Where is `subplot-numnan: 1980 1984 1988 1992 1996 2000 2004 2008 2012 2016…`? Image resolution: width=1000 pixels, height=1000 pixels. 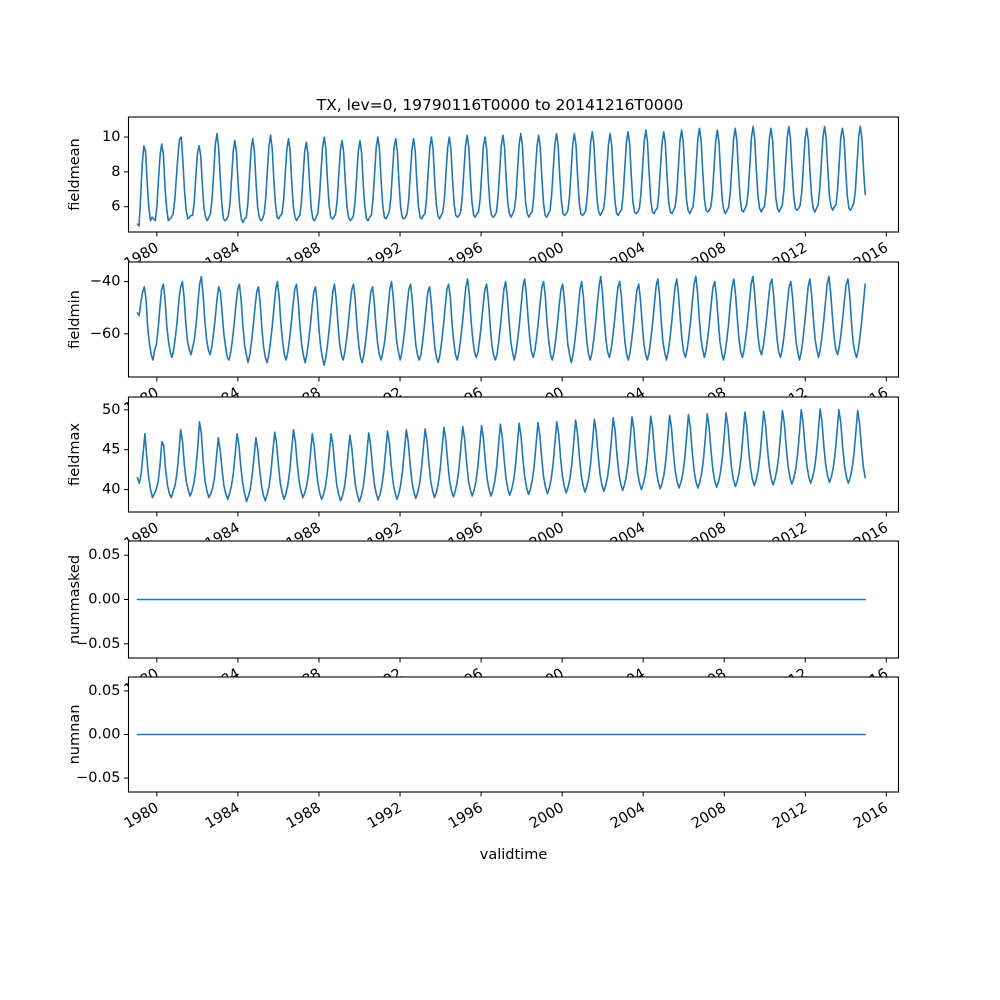 subplot-numnan: 1980 1984 1988 1992 1996 2000 2004 2008 2012 2016… is located at coordinates (483, 754).